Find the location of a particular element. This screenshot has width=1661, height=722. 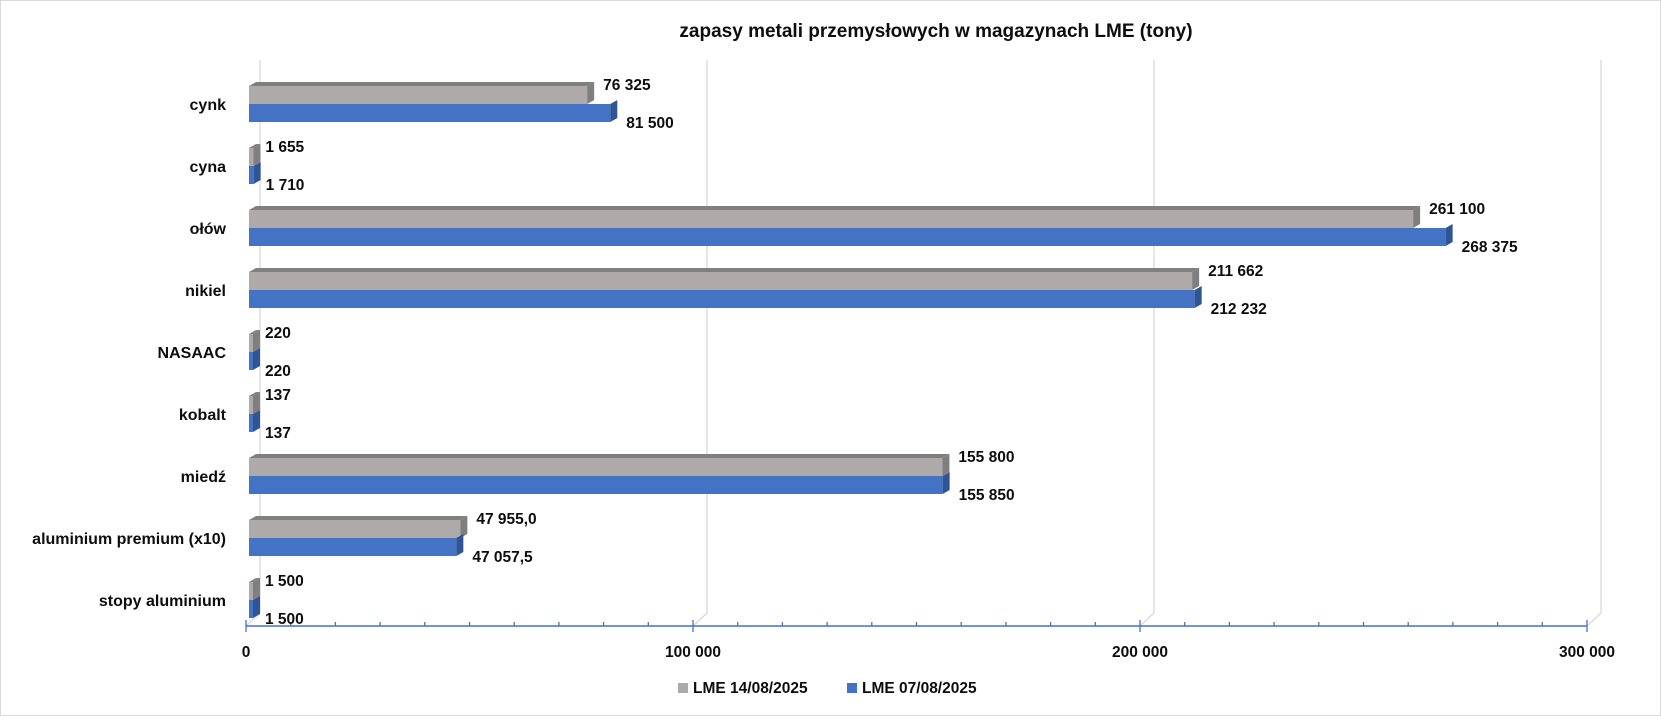

category-label: cynk is located at coordinates (208, 105).